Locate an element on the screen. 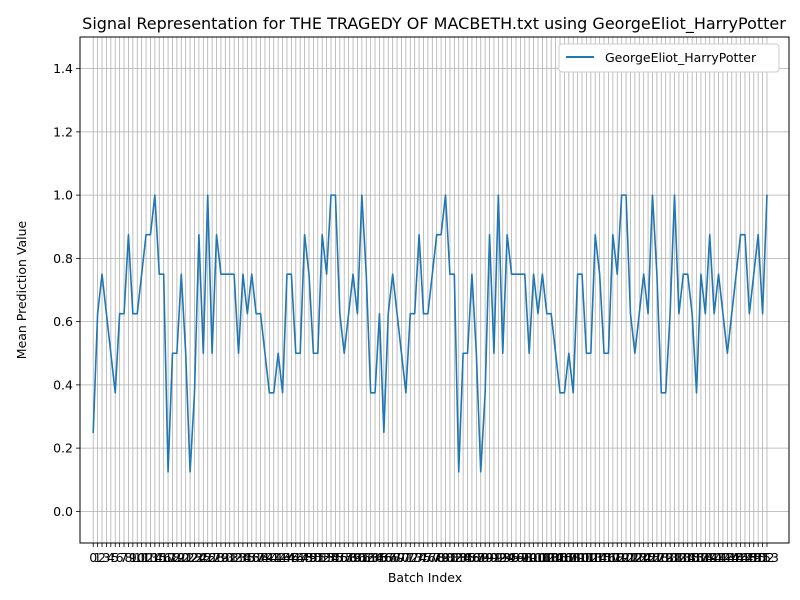 The image size is (800, 600). x-tick-label: 73 is located at coordinates (415, 557).